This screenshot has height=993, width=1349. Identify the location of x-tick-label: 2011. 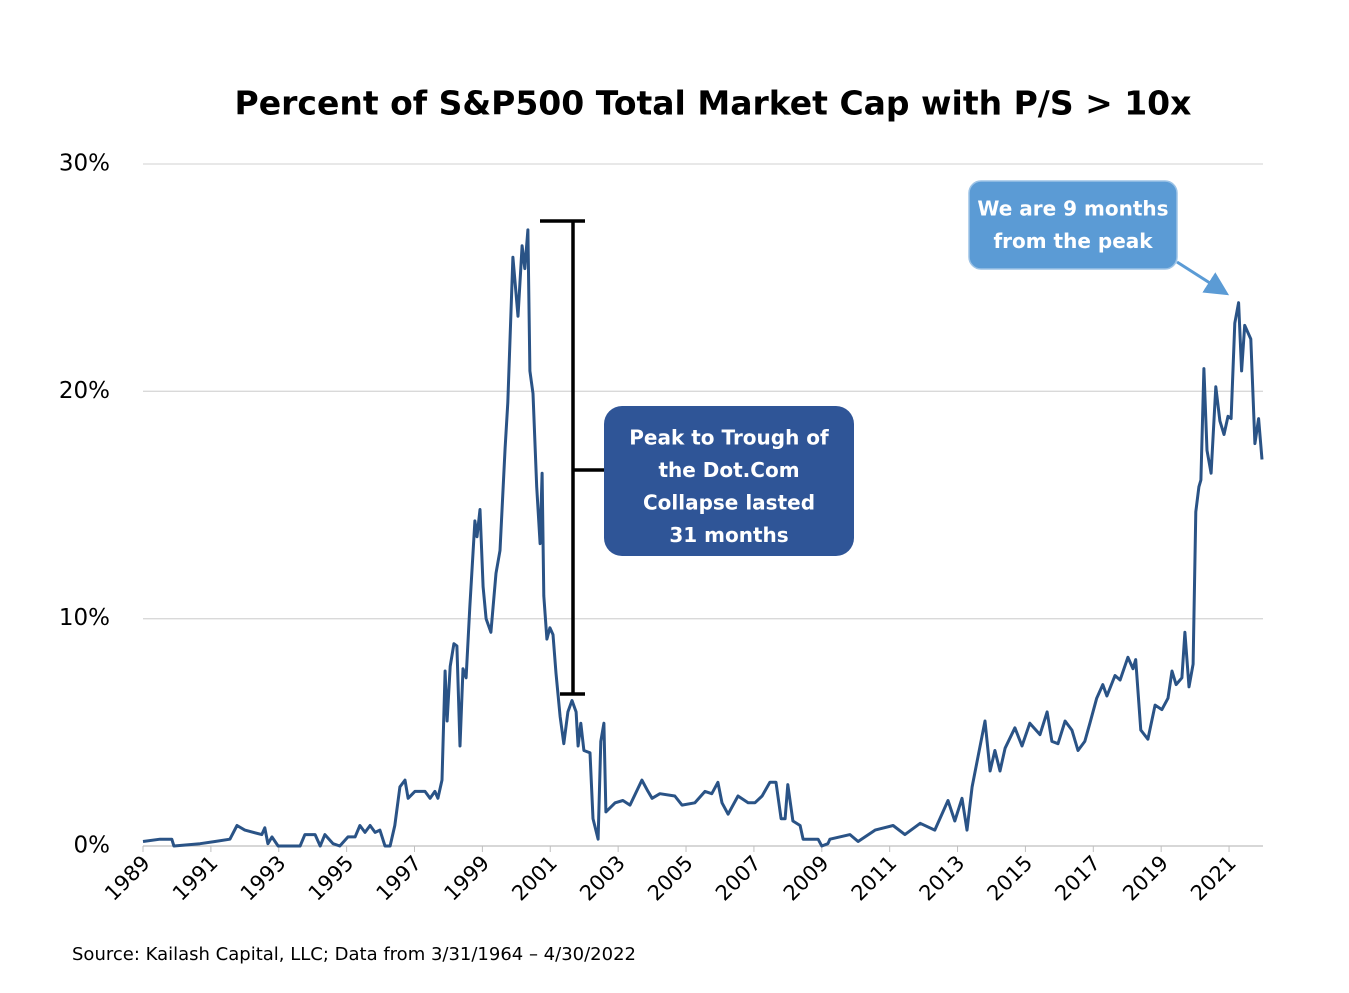
(874, 878).